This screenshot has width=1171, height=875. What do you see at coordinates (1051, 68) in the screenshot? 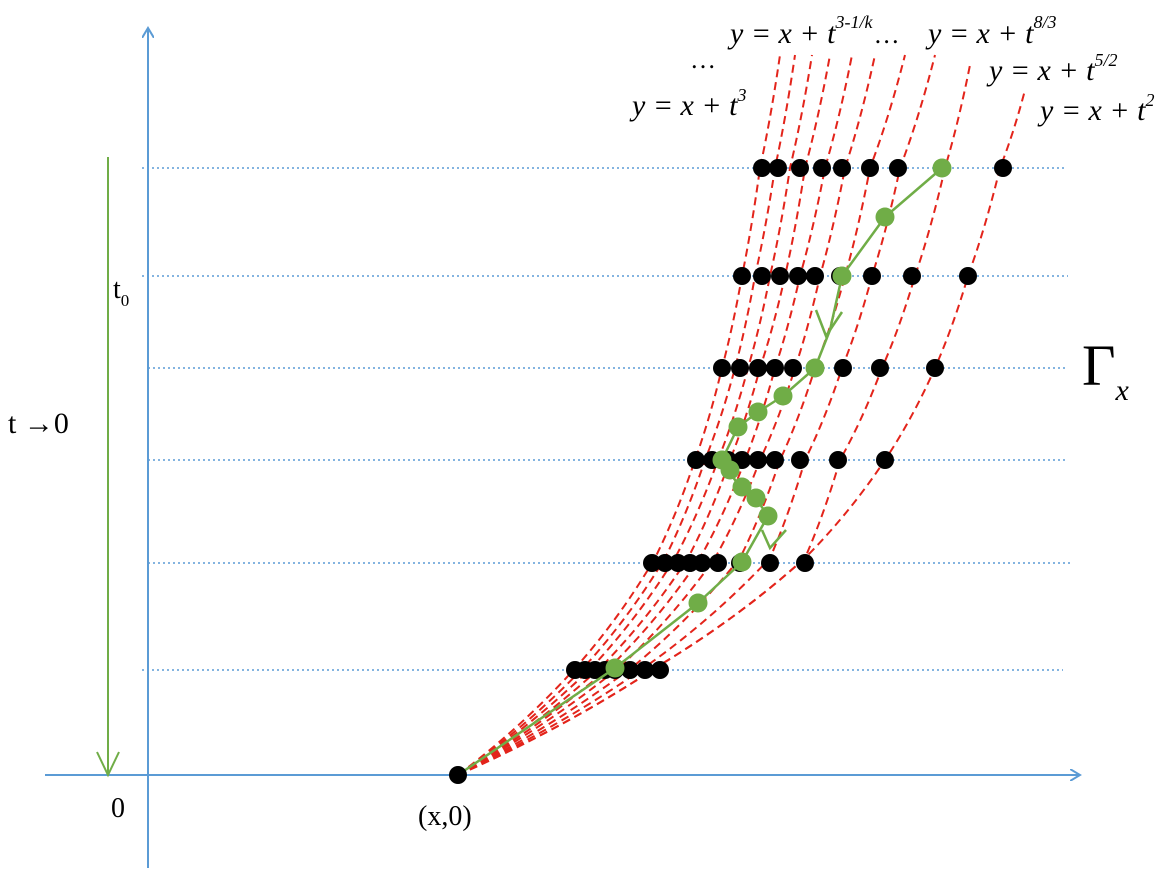
I see `eq-t5-2: y = x + t5/2` at bounding box center [1051, 68].